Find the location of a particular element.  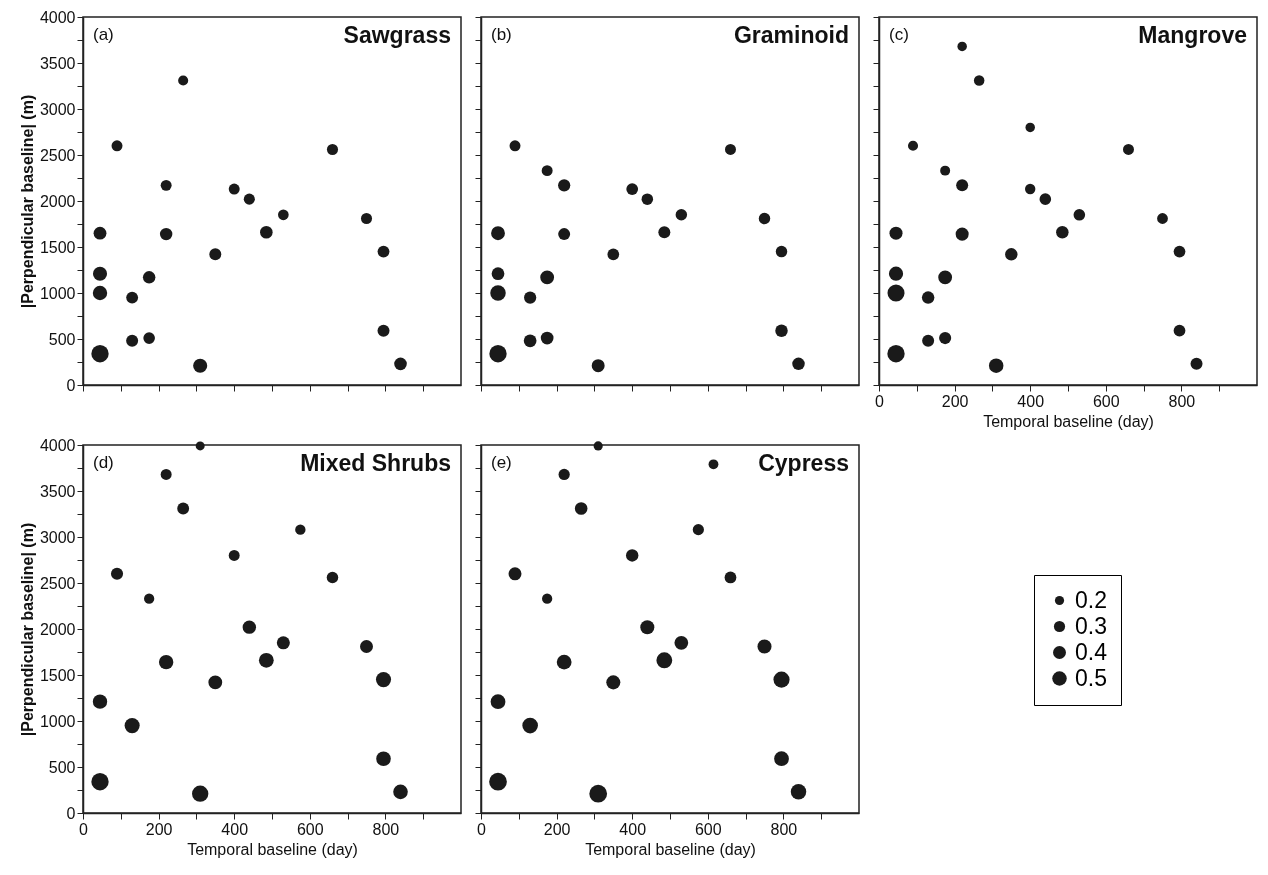

legend-label: 0.5 is located at coordinates (1091, 677).